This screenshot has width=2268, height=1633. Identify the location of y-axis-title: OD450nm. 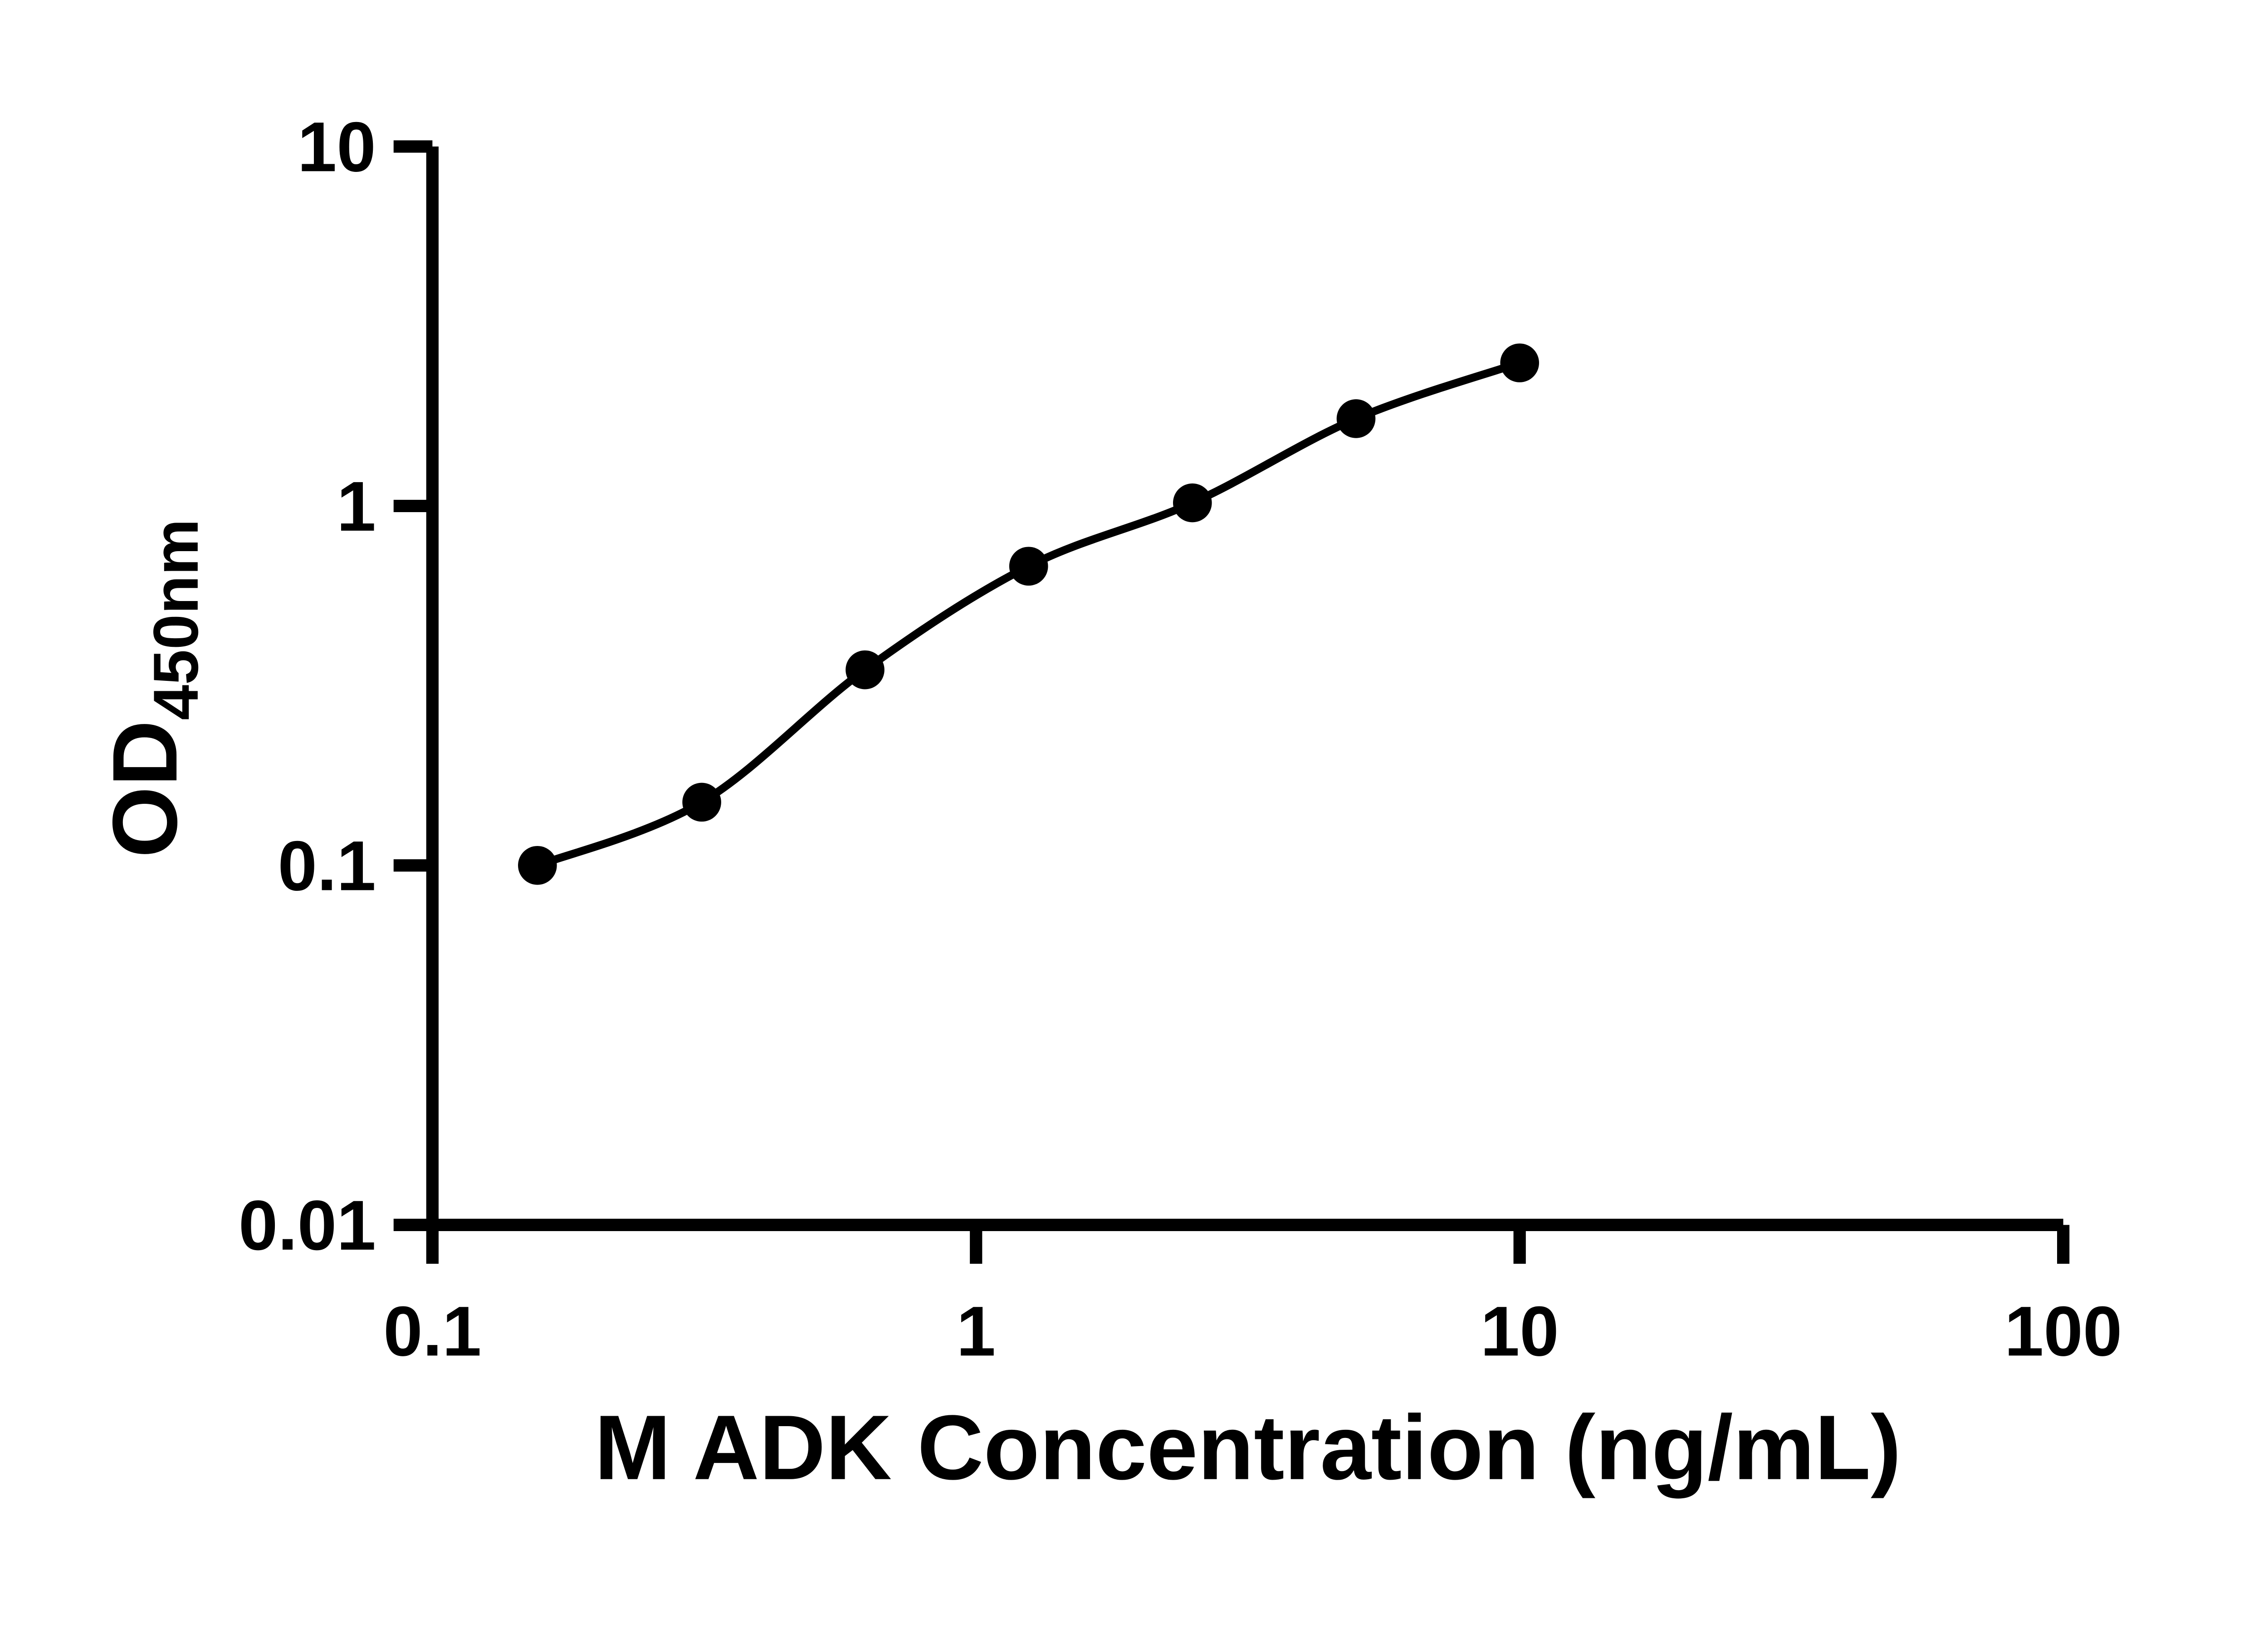
(152, 688).